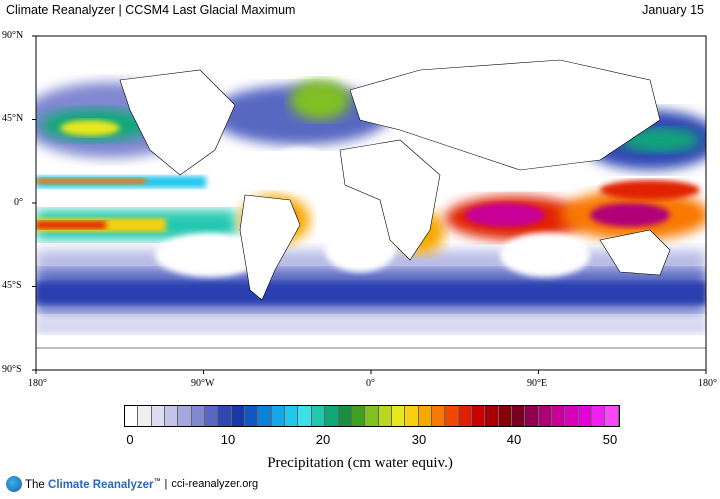 The width and height of the screenshot is (720, 499). Describe the element at coordinates (323, 439) in the screenshot. I see `colorbar-tick-20: 20` at that location.